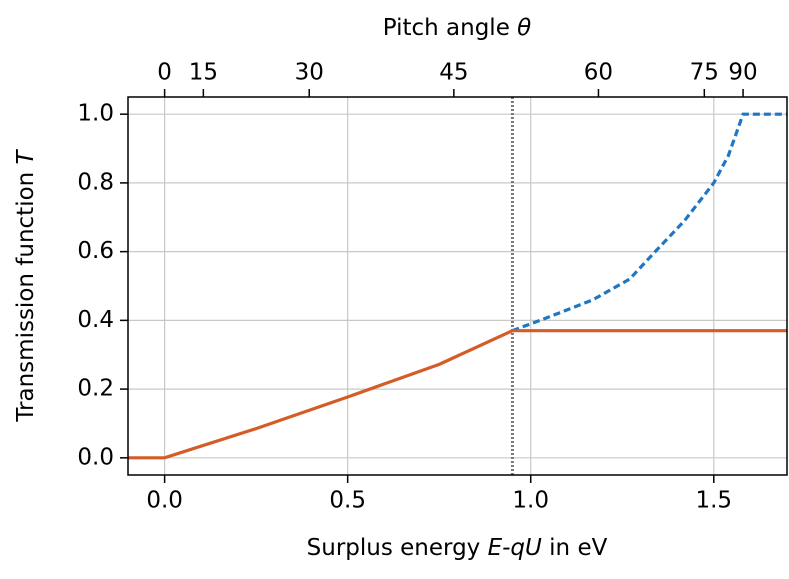 This screenshot has height=579, width=789. What do you see at coordinates (95, 457) in the screenshot?
I see `y-tick-label: 0.0` at bounding box center [95, 457].